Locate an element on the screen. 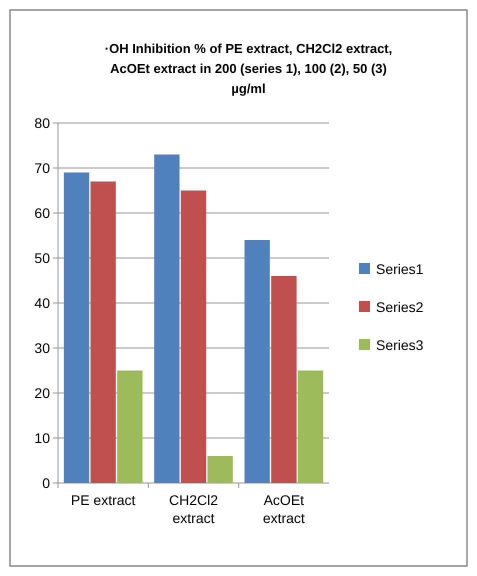  legend-label: Series2 is located at coordinates (400, 306).